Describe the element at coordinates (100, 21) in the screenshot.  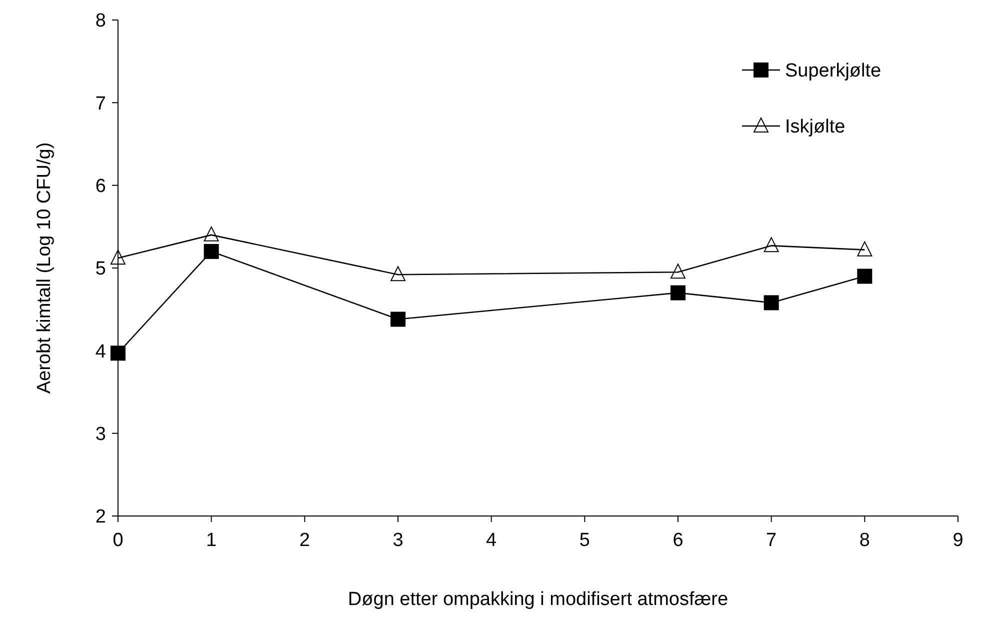
I see `y-tick-label: 8` at that location.